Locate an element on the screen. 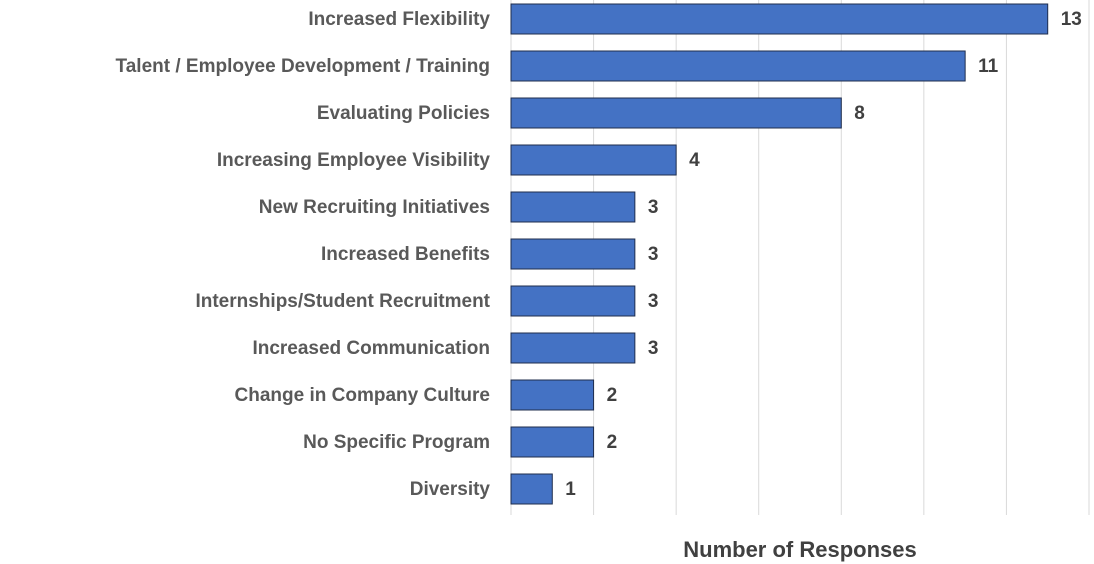  category-label: Increased Benefits is located at coordinates (405, 254).